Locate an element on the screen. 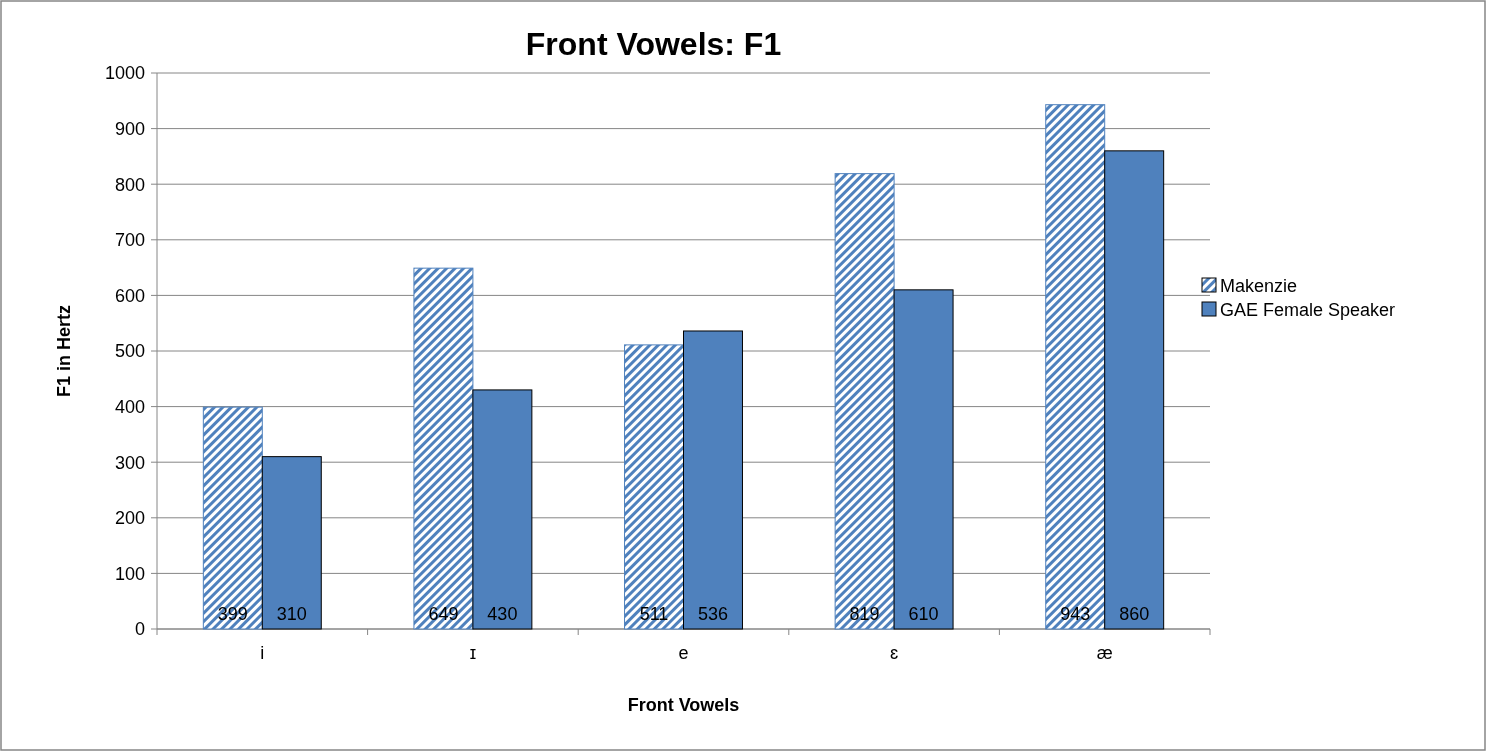  y-tick-label: 200 is located at coordinates (129, 518).